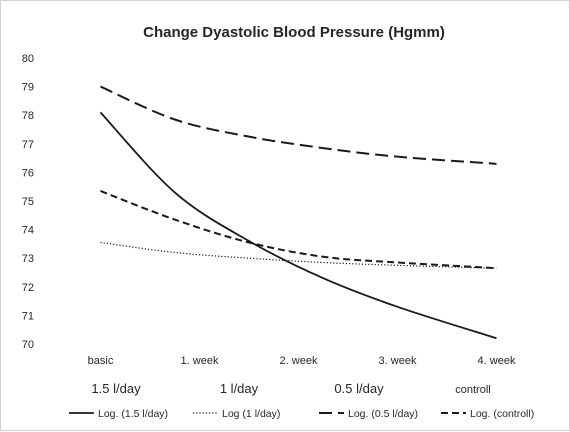 The image size is (570, 432). What do you see at coordinates (290, 388) in the screenshot?
I see `group-labels: 1.5 l/day 1 l/day 0.5 l/day controll` at bounding box center [290, 388].